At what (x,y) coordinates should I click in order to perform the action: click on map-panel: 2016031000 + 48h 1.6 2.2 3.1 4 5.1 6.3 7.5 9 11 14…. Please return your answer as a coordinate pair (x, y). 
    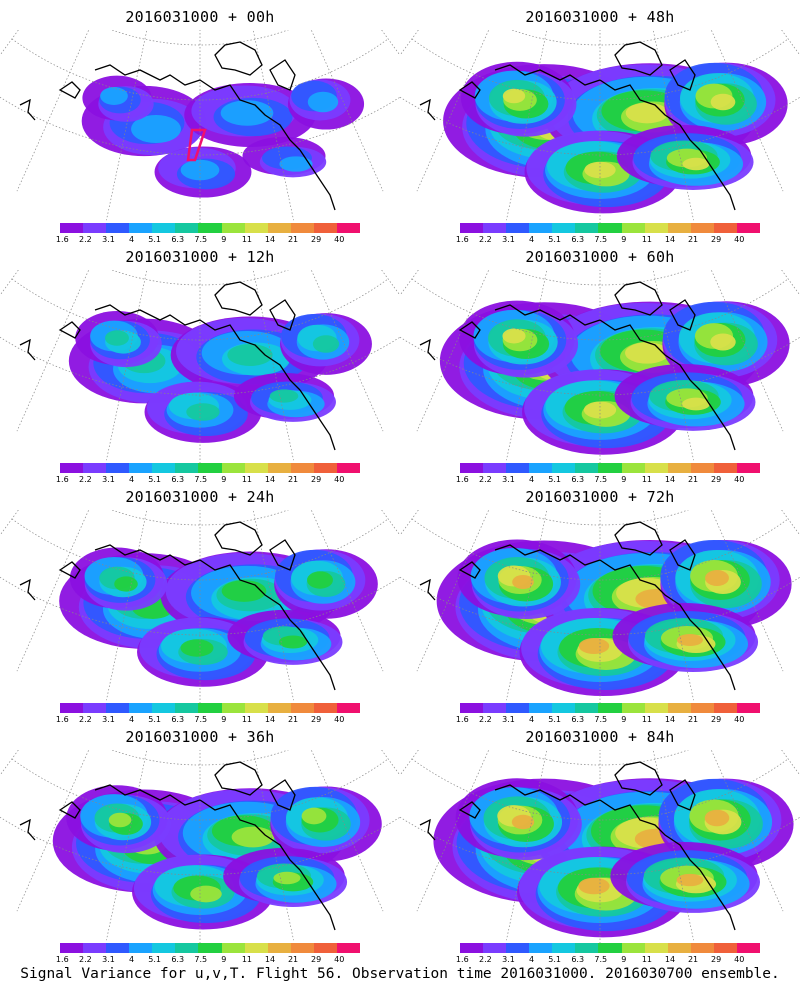
    Looking at the image, I should click on (600, 122).